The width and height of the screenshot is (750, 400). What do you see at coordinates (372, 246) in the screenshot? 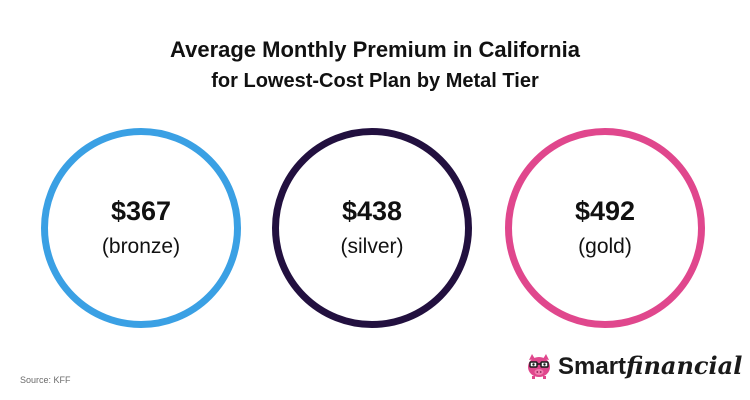
I see `silver-tier-label: (silver)` at bounding box center [372, 246].